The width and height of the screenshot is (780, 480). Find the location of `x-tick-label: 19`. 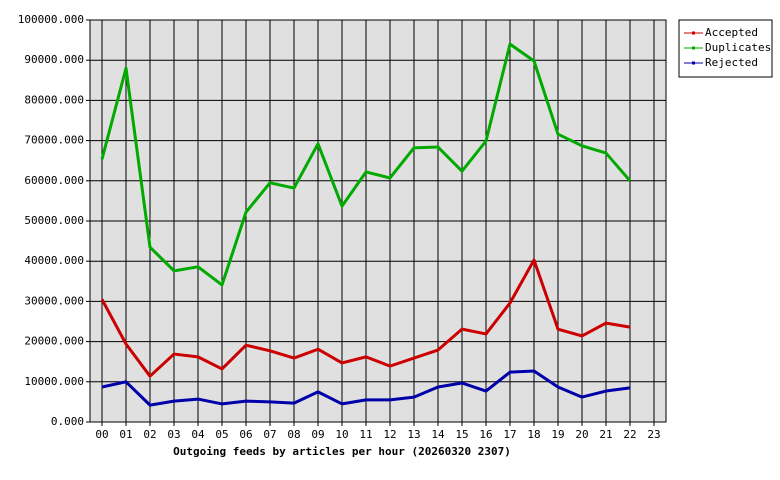

x-tick-label: 19 is located at coordinates (557, 434).